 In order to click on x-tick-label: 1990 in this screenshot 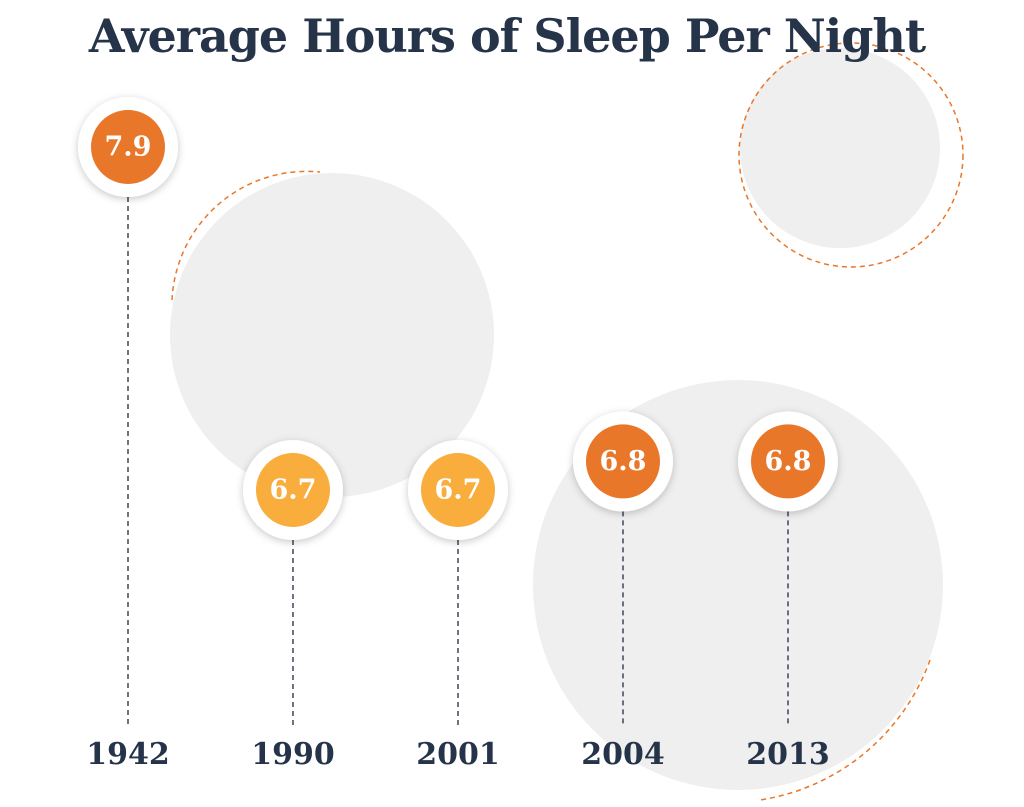, I will do `click(293, 754)`.